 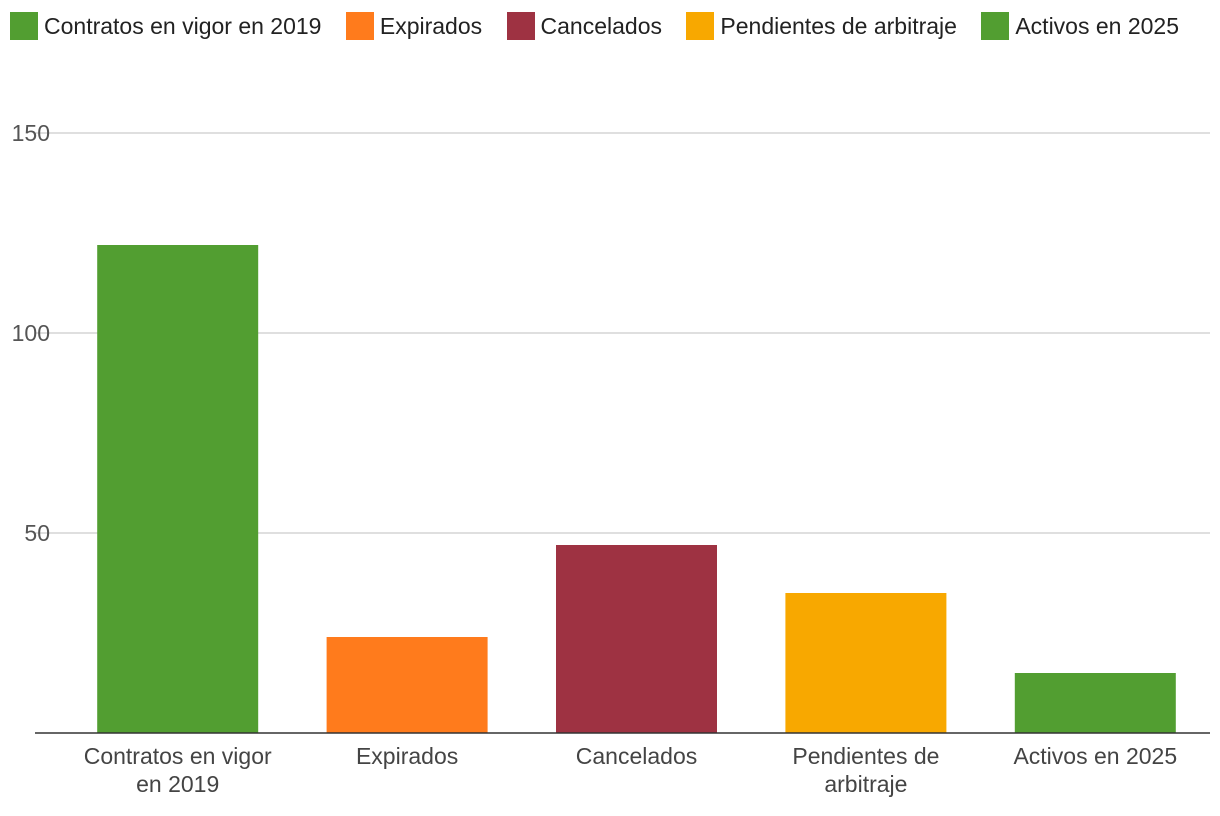 What do you see at coordinates (31, 133) in the screenshot?
I see `y-tick-label: 150` at bounding box center [31, 133].